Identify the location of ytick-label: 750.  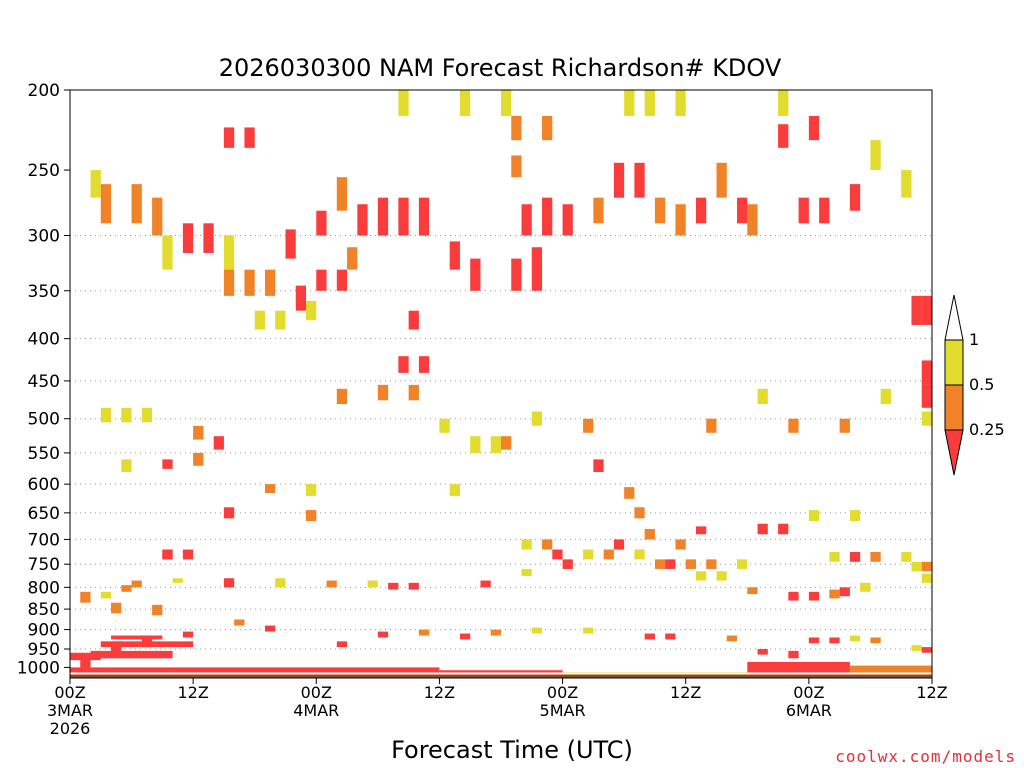
(44, 565).